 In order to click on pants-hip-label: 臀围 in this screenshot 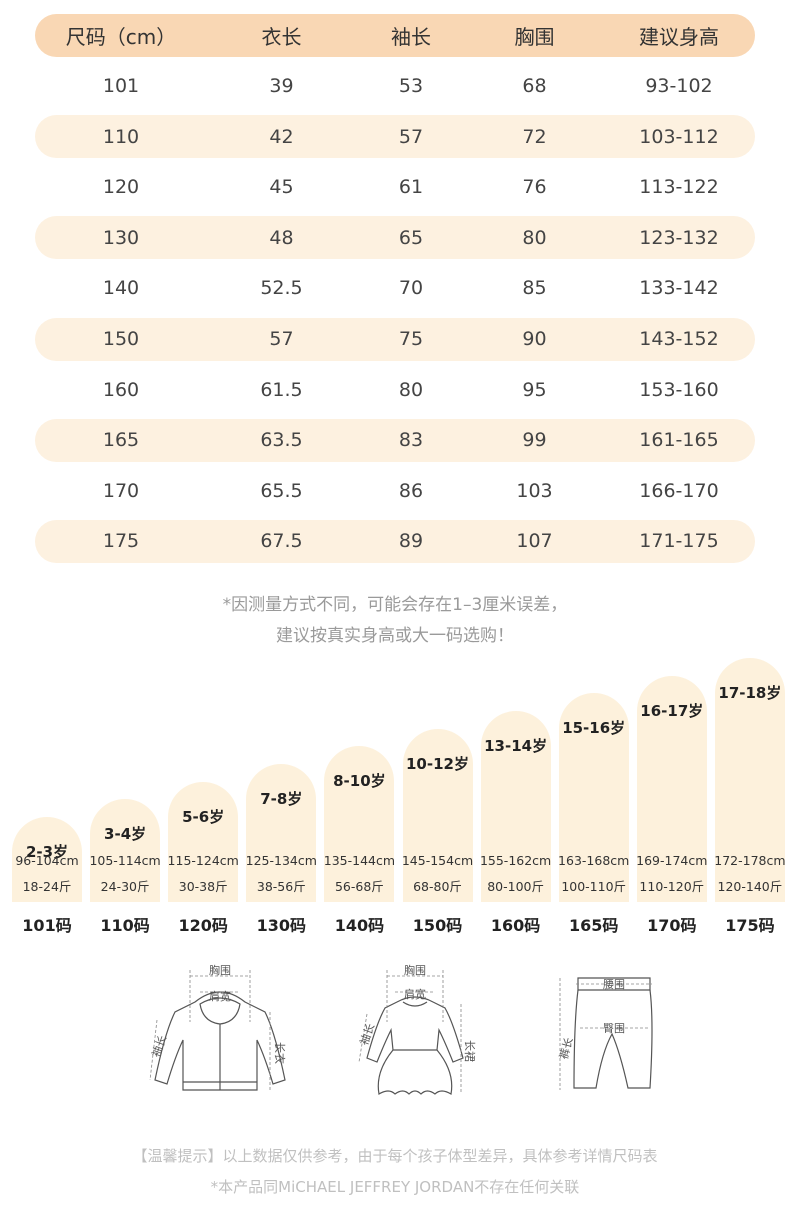, I will do `click(614, 1028)`.